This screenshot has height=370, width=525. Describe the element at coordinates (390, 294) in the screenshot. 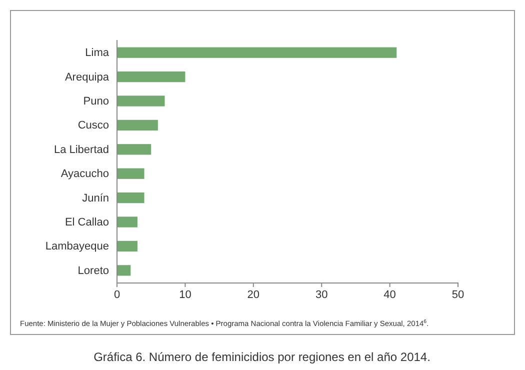

I see `x-tick-label: 40` at that location.